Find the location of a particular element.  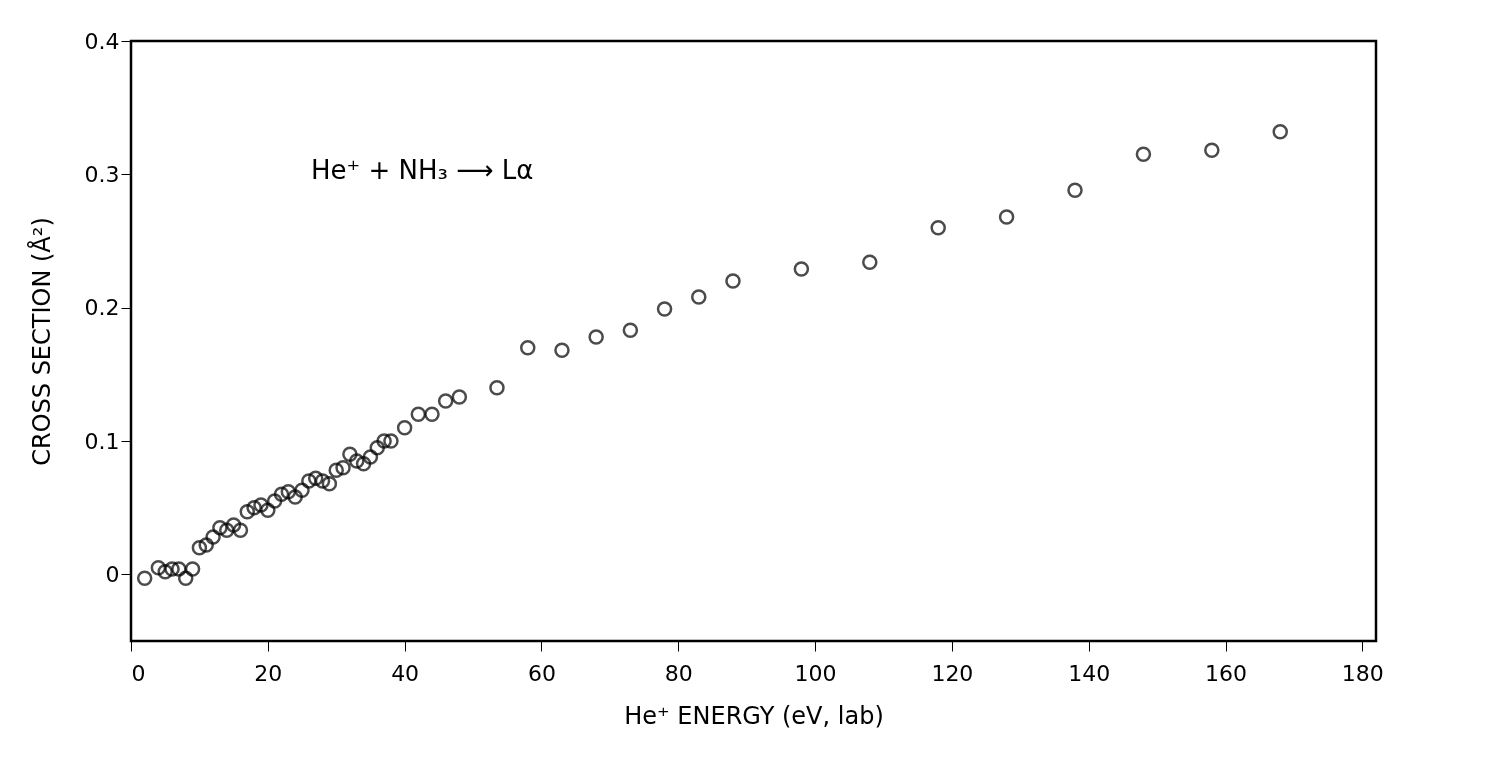

x-tick-label: 180 is located at coordinates (1362, 673).